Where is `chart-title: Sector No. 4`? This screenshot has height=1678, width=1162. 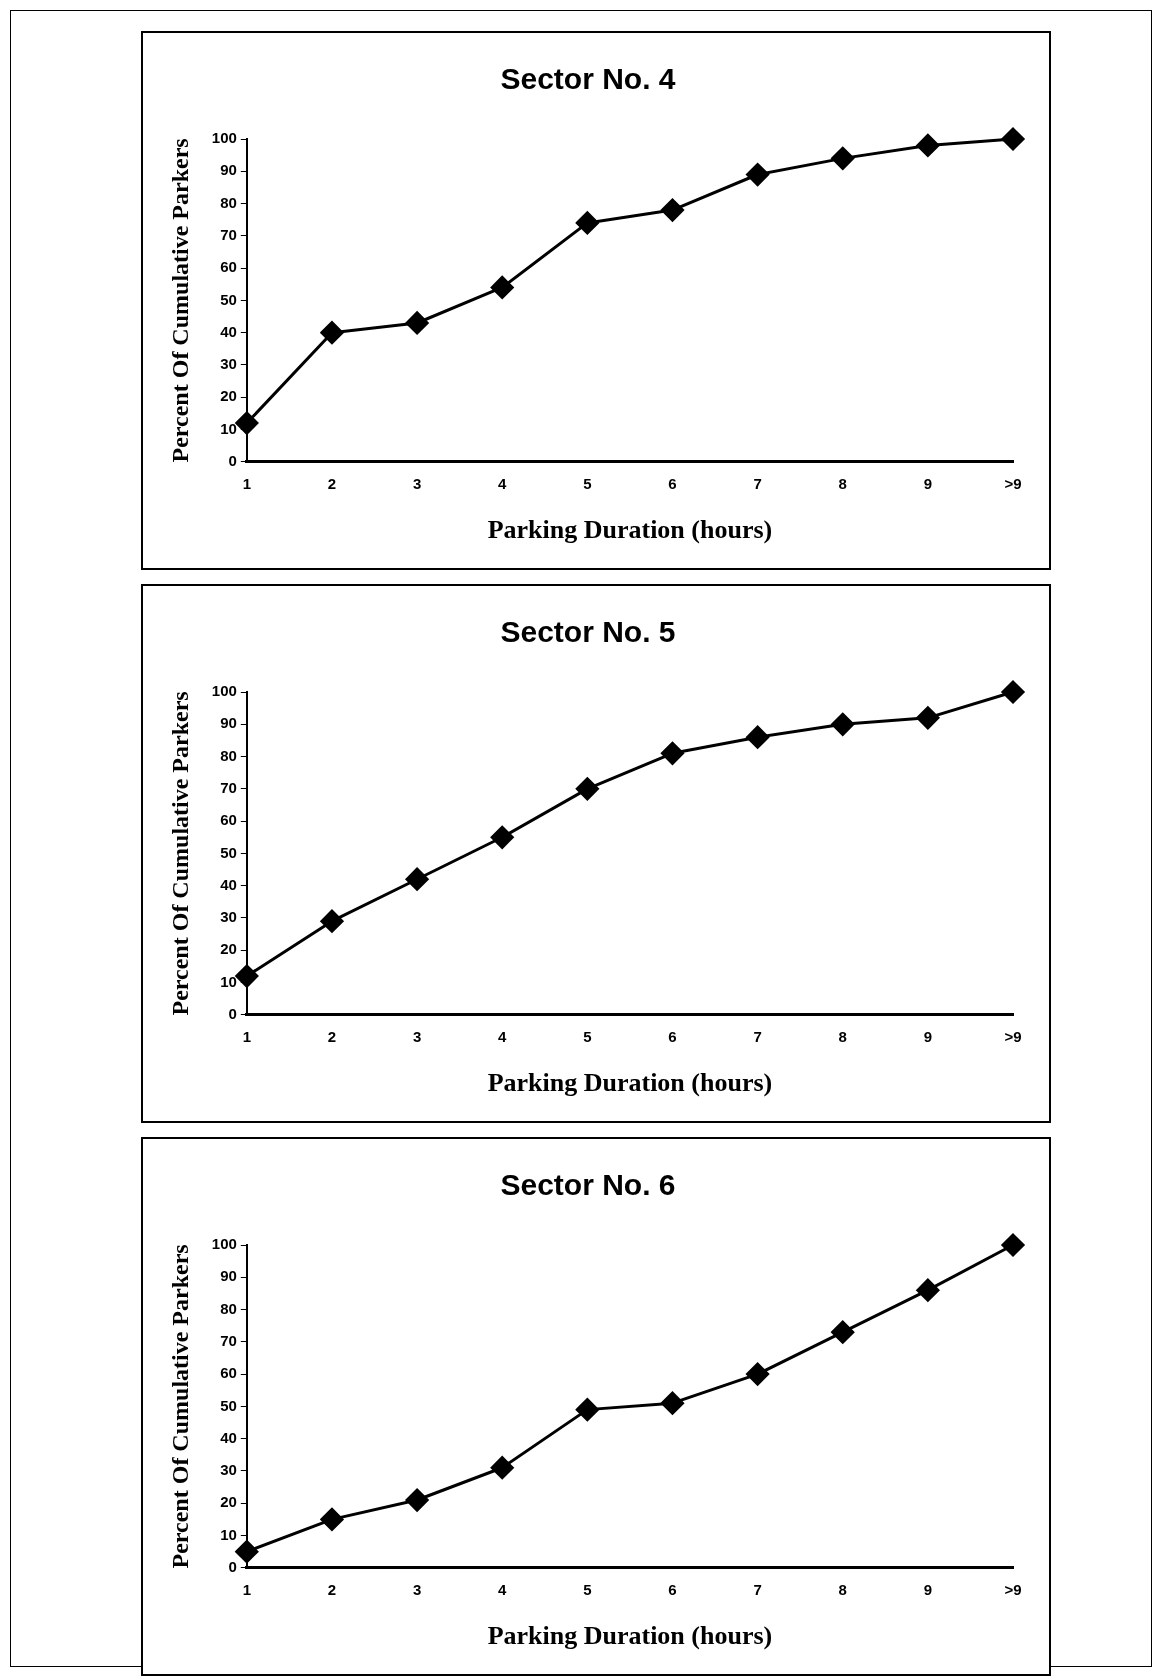 chart-title: Sector No. 4 is located at coordinates (588, 79).